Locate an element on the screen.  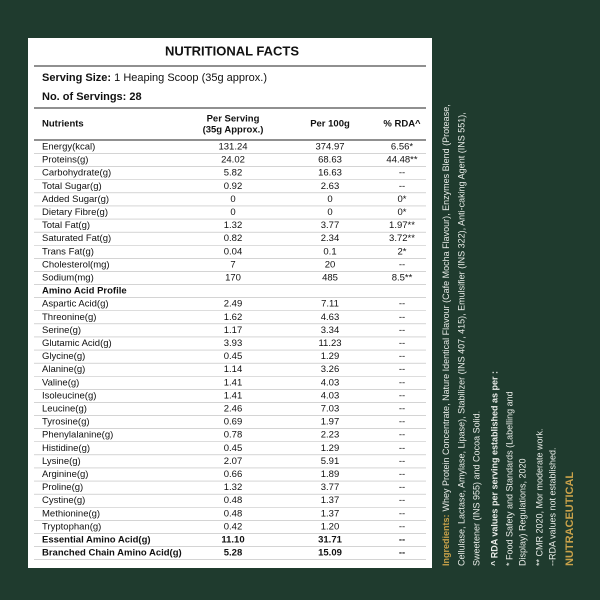
per-serving: 1.32 is located at coordinates (233, 225).